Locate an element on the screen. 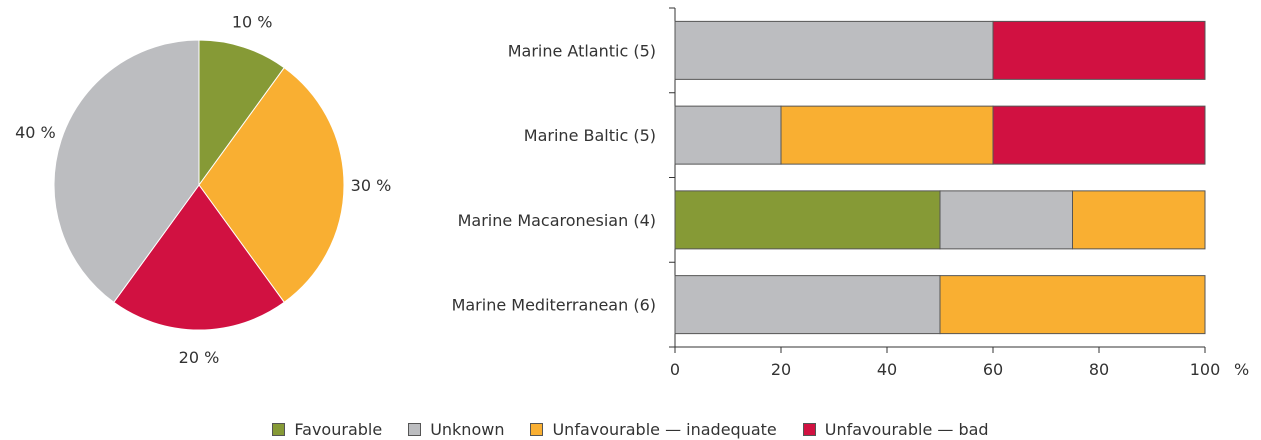  pie-slice-unfavourable-inadequate is located at coordinates (271, 185).